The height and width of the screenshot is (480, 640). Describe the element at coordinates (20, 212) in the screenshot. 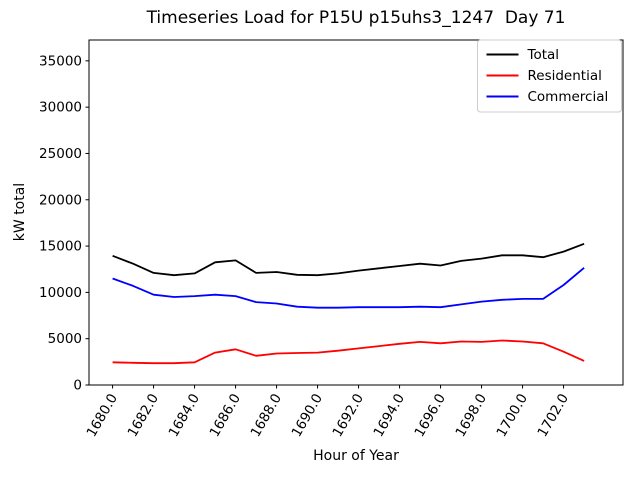

I see `y-axis-label: kW total` at that location.